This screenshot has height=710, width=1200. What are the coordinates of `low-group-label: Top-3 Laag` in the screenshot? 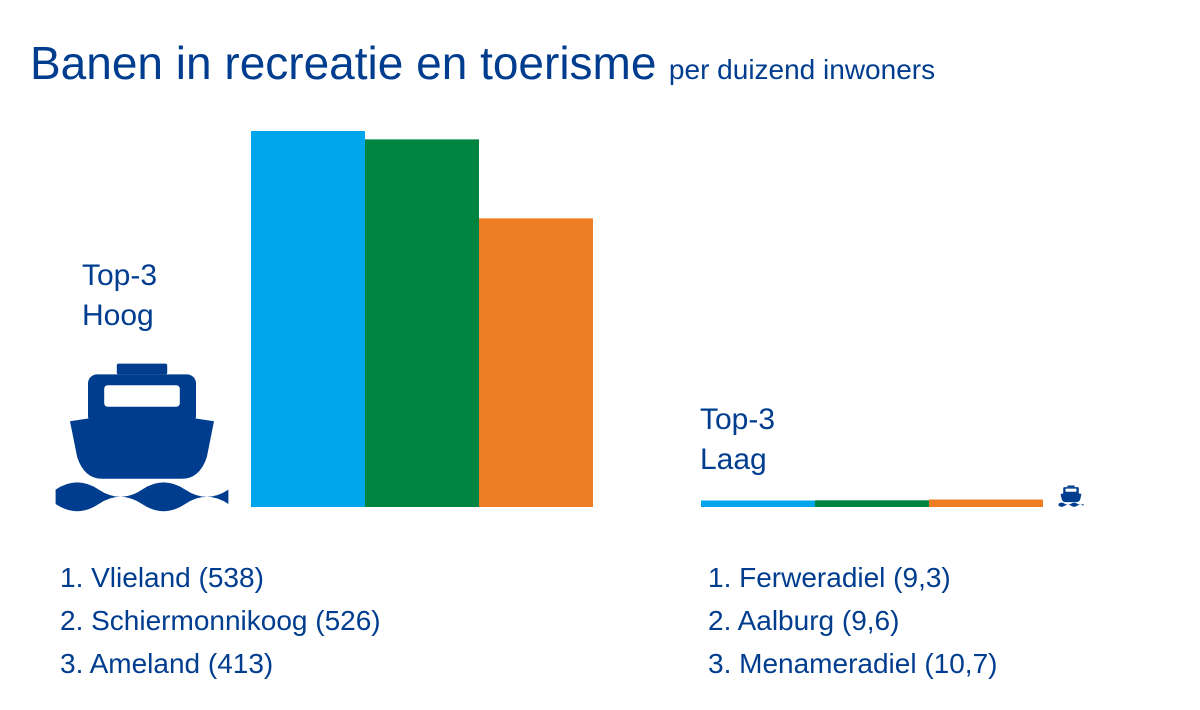 It's located at (737, 440).